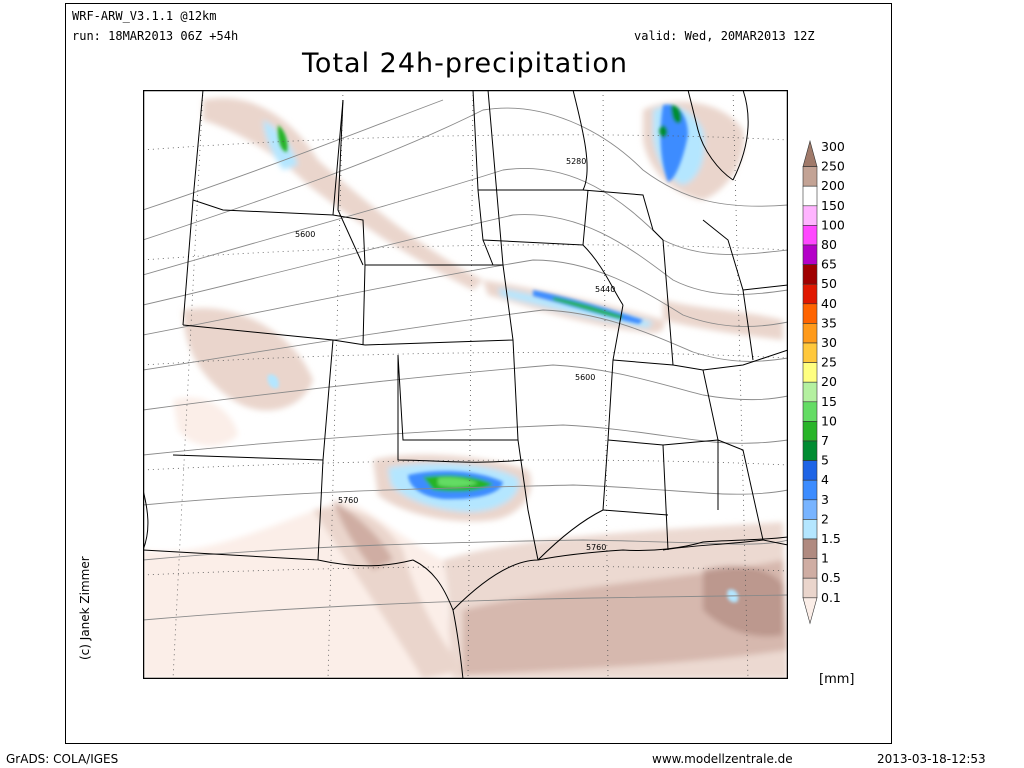 The height and width of the screenshot is (768, 1024). What do you see at coordinates (825, 518) in the screenshot?
I see `legend-label: 2` at bounding box center [825, 518].